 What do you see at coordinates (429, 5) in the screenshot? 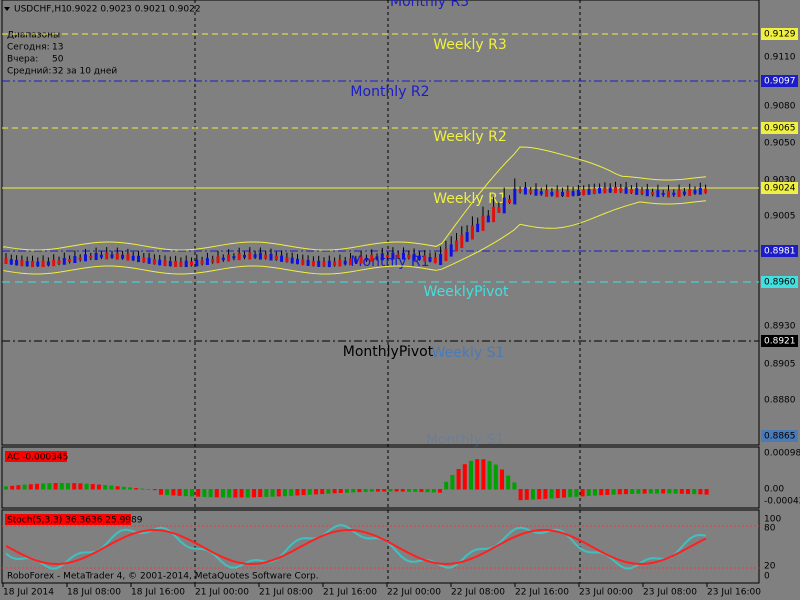
I see `level-label: Monthly R3` at bounding box center [429, 5].